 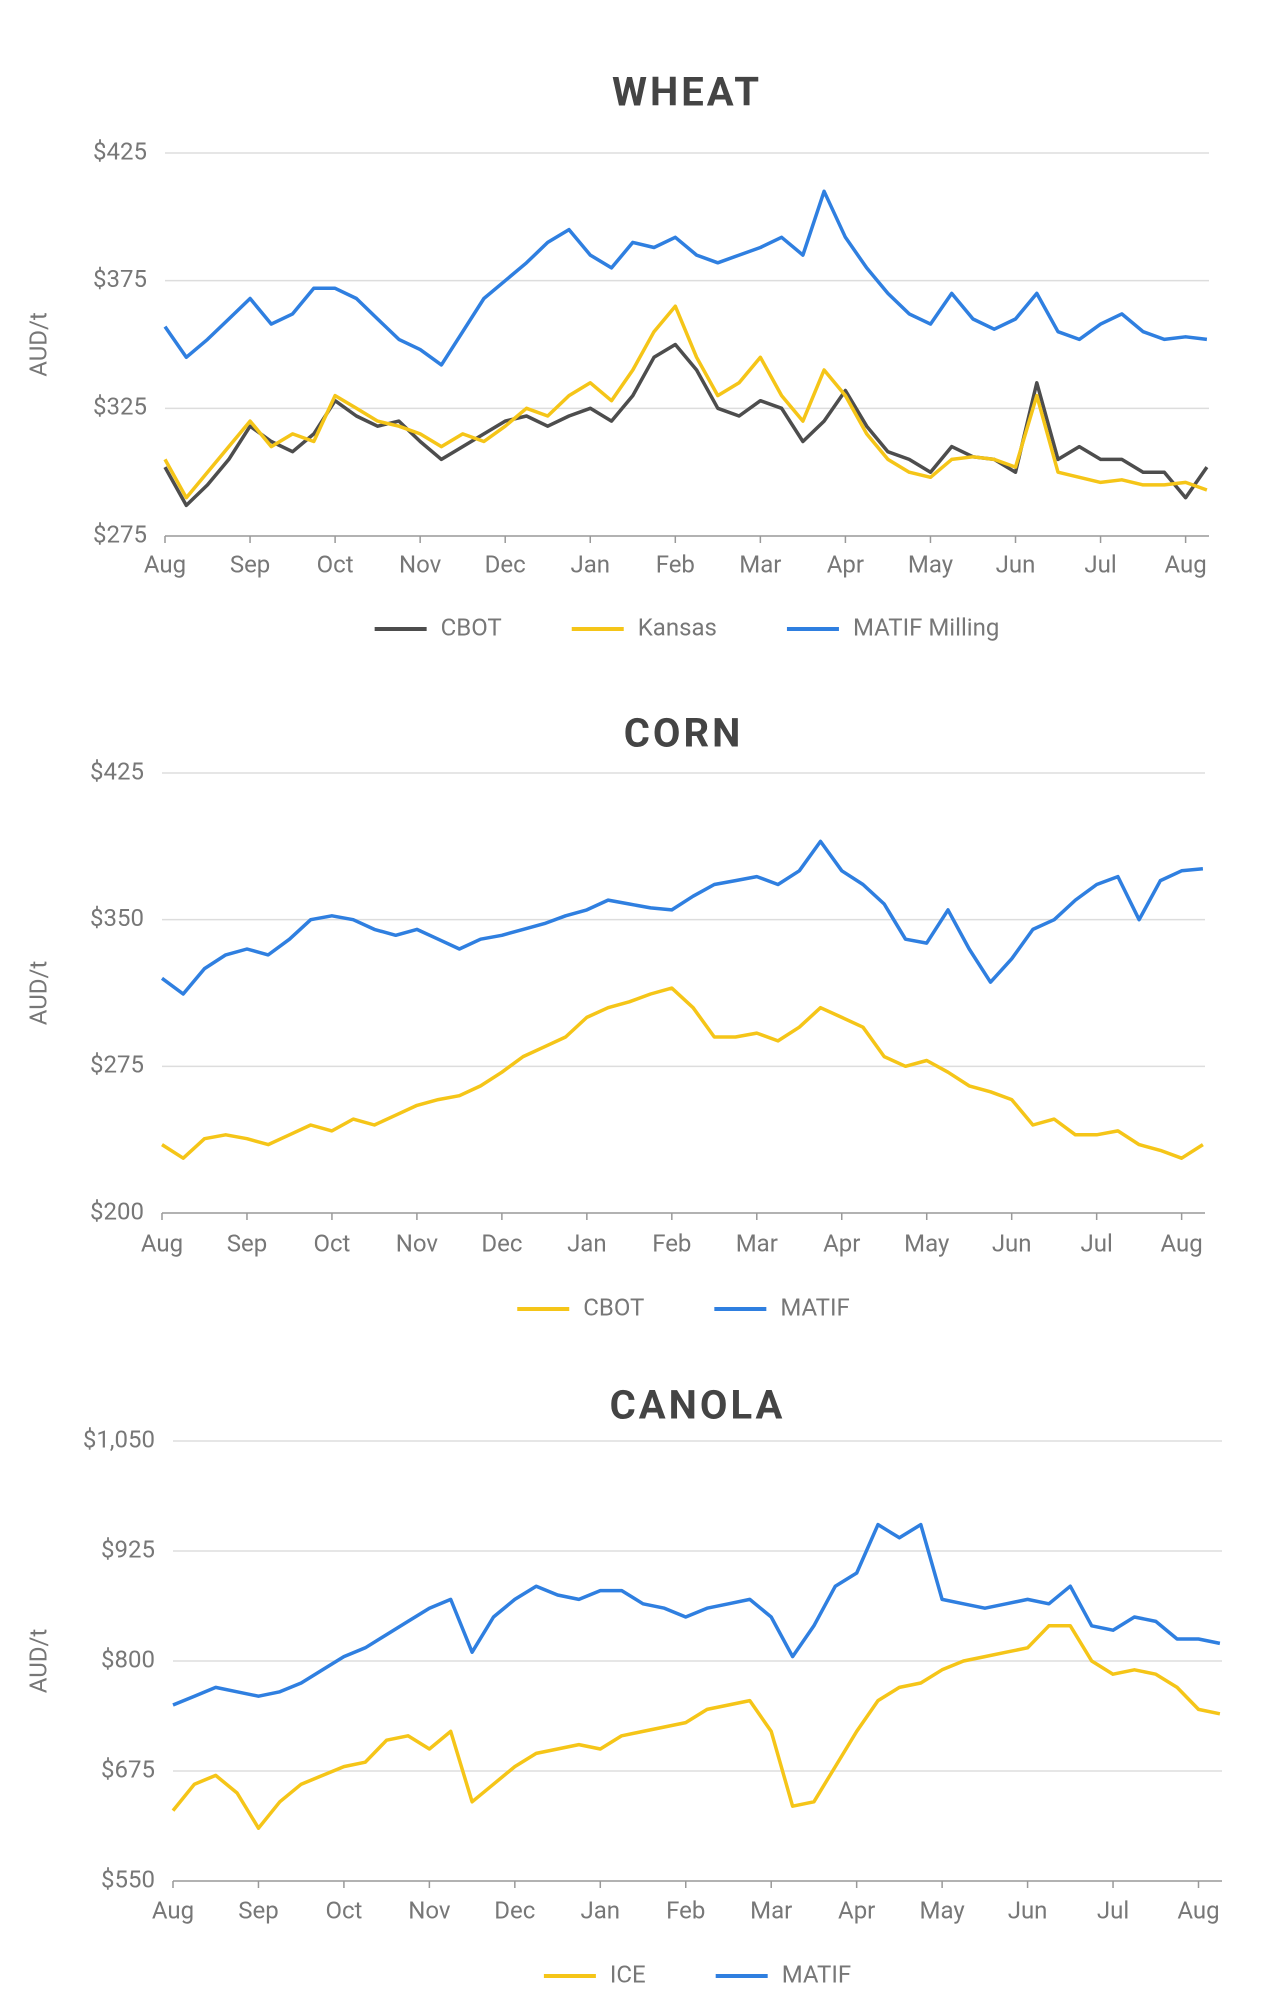 What do you see at coordinates (120, 279) in the screenshot?
I see `y-tick-label: $375` at bounding box center [120, 279].